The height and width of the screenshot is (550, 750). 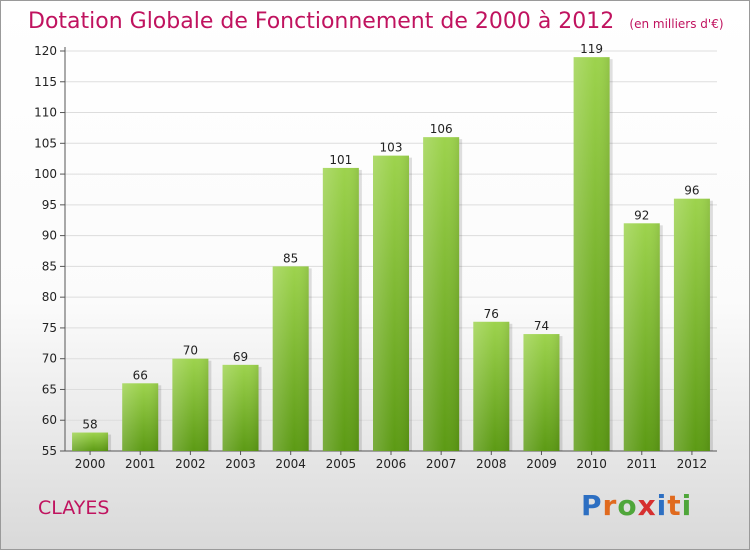 I want to click on bar-value-label: 106, so click(x=441, y=129).